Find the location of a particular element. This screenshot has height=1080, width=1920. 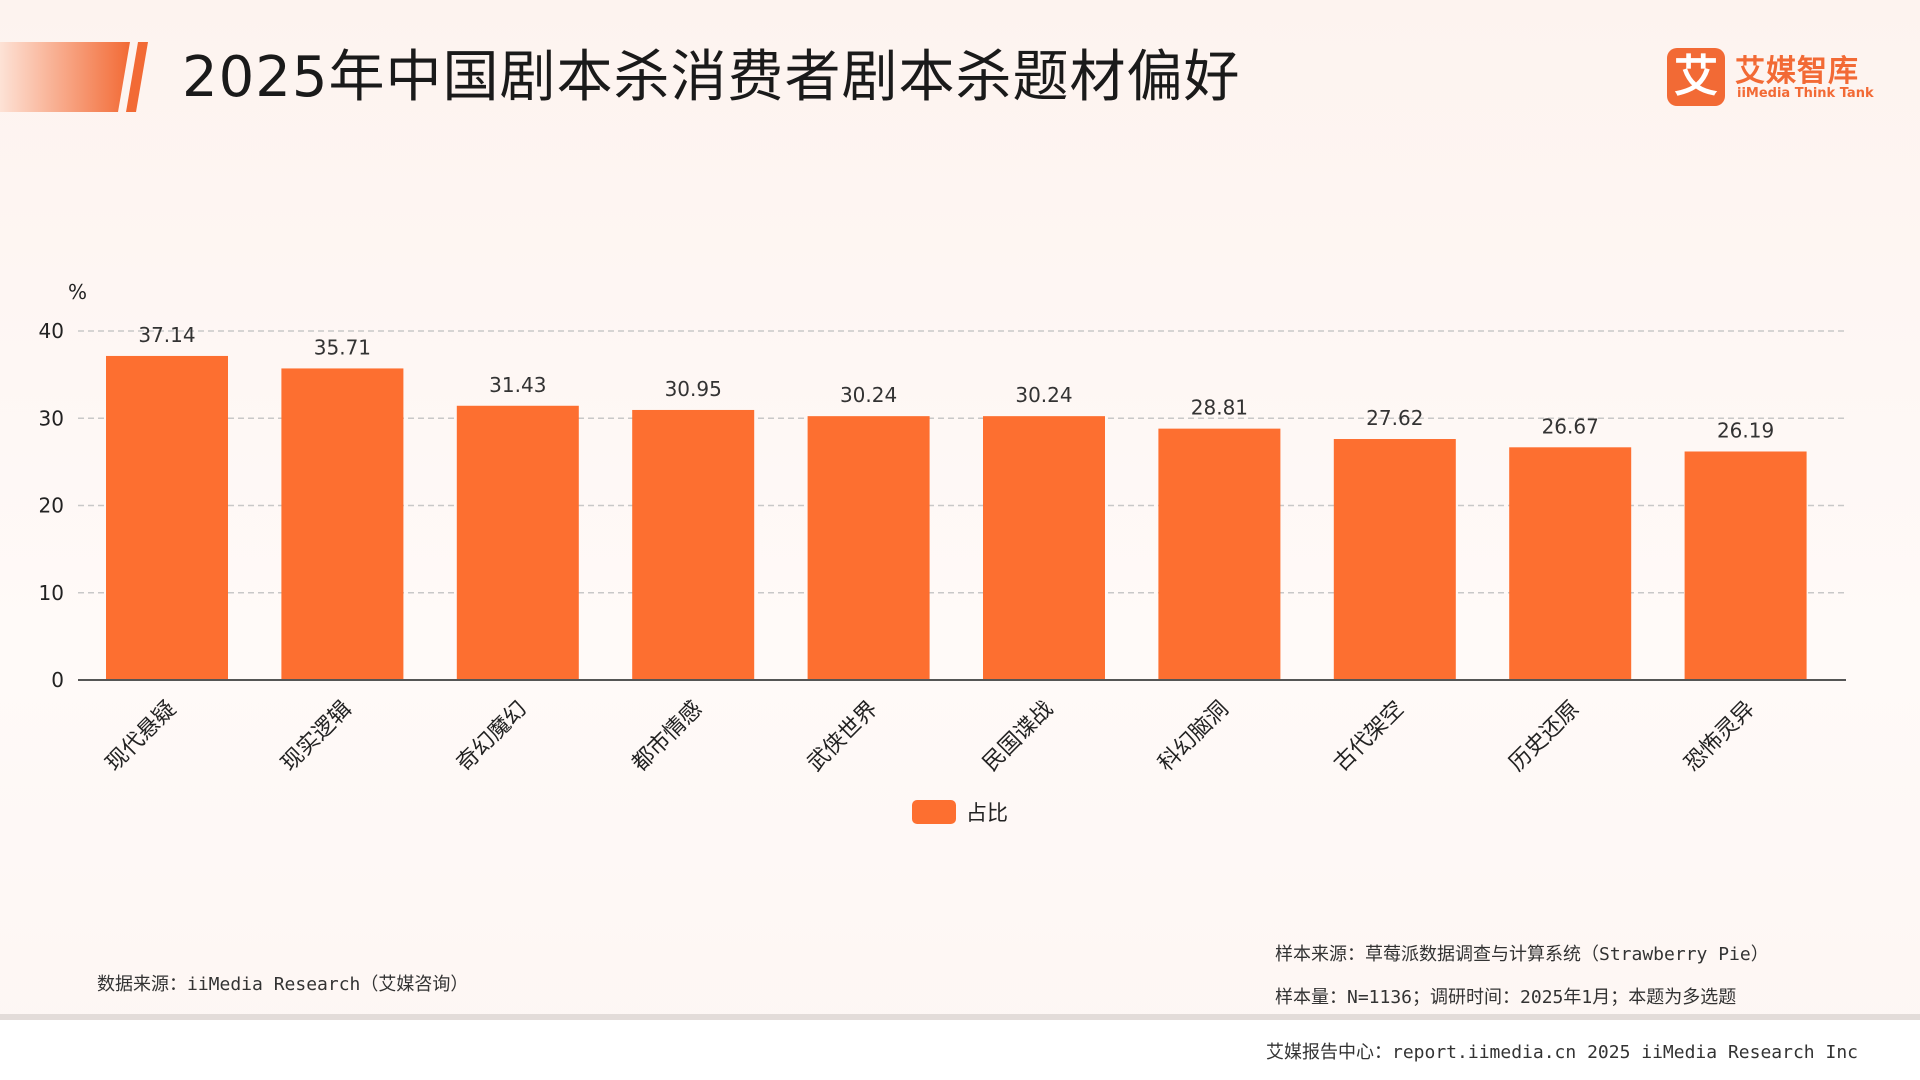

y-tick-label-20: 20 is located at coordinates (51, 506).